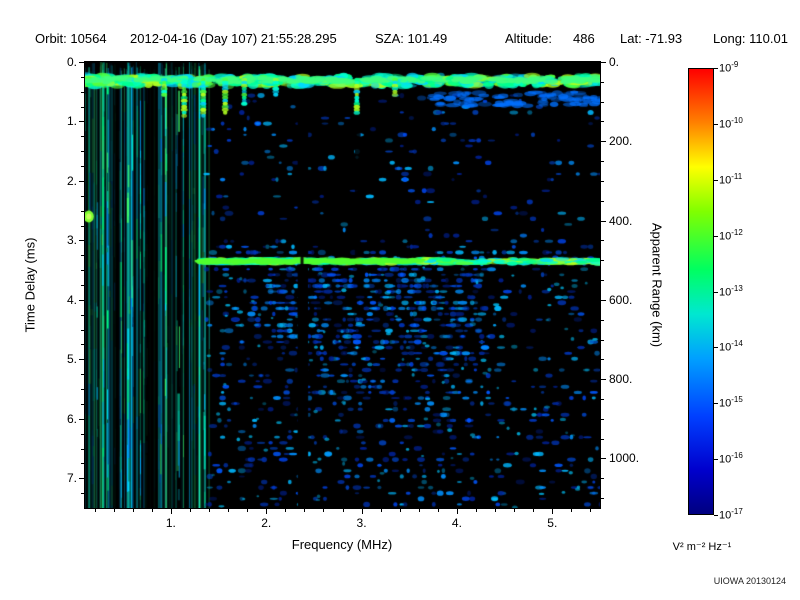 The width and height of the screenshot is (800, 600). Describe the element at coordinates (614, 62) in the screenshot. I see `range-tick-label: 0.` at that location.